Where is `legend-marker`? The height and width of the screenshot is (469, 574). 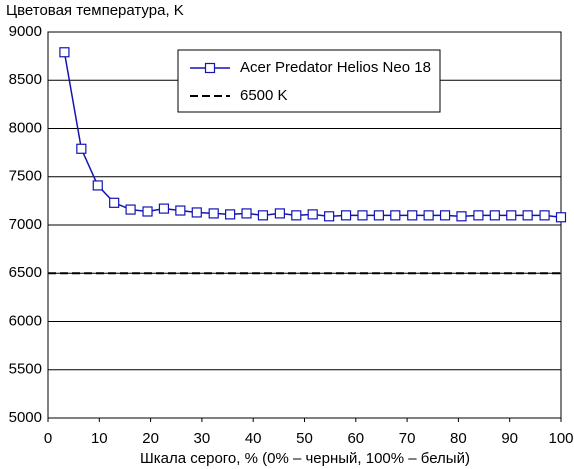
legend-marker is located at coordinates (210, 68).